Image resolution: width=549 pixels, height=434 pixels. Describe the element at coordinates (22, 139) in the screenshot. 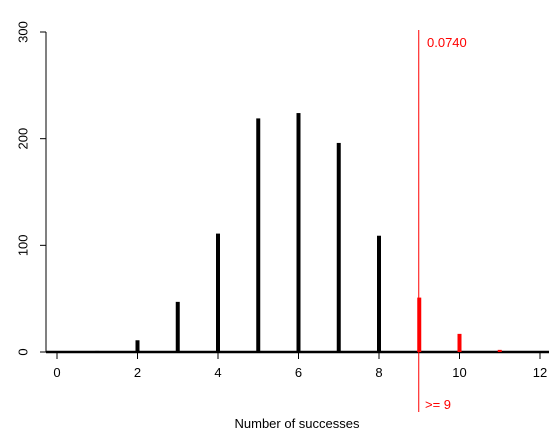

I see `y-tick-label: 200` at that location.